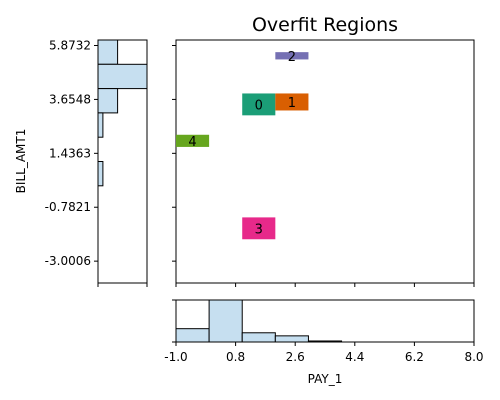 The height and width of the screenshot is (400, 500). Describe the element at coordinates (242, 145) in the screenshot. I see `regions-layer: 0 1 2 3 4` at that location.